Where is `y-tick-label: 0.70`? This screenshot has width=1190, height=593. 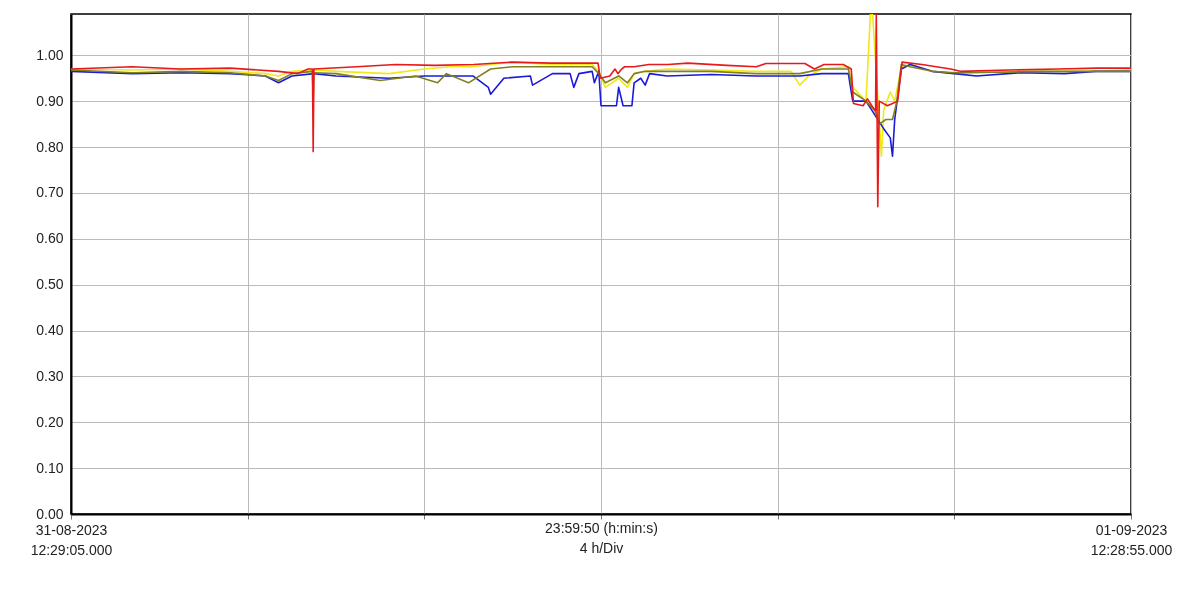
y-tick-label: 0.70 is located at coordinates (50, 192).